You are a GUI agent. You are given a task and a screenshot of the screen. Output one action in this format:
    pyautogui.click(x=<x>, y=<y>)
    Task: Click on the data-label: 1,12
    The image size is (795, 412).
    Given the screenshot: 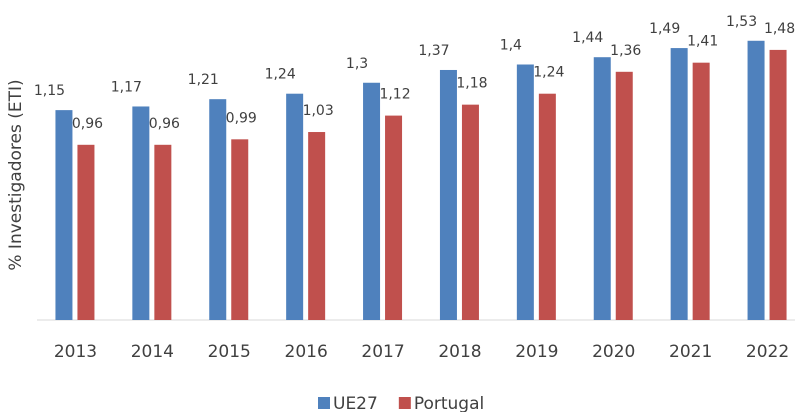 What is the action you would take?
    pyautogui.click(x=394, y=95)
    